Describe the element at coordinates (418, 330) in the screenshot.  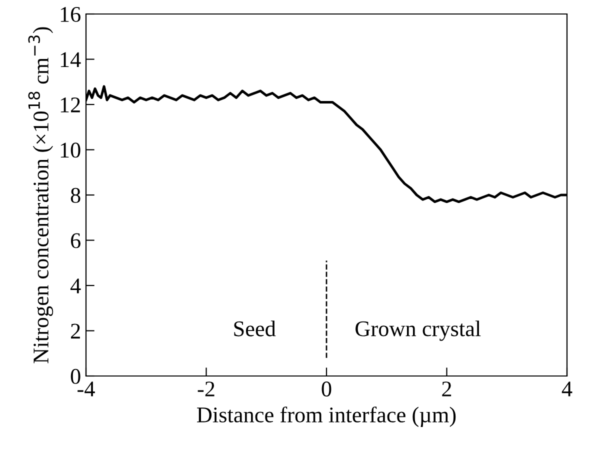
I see `annotation: Grown crystal` at that location.